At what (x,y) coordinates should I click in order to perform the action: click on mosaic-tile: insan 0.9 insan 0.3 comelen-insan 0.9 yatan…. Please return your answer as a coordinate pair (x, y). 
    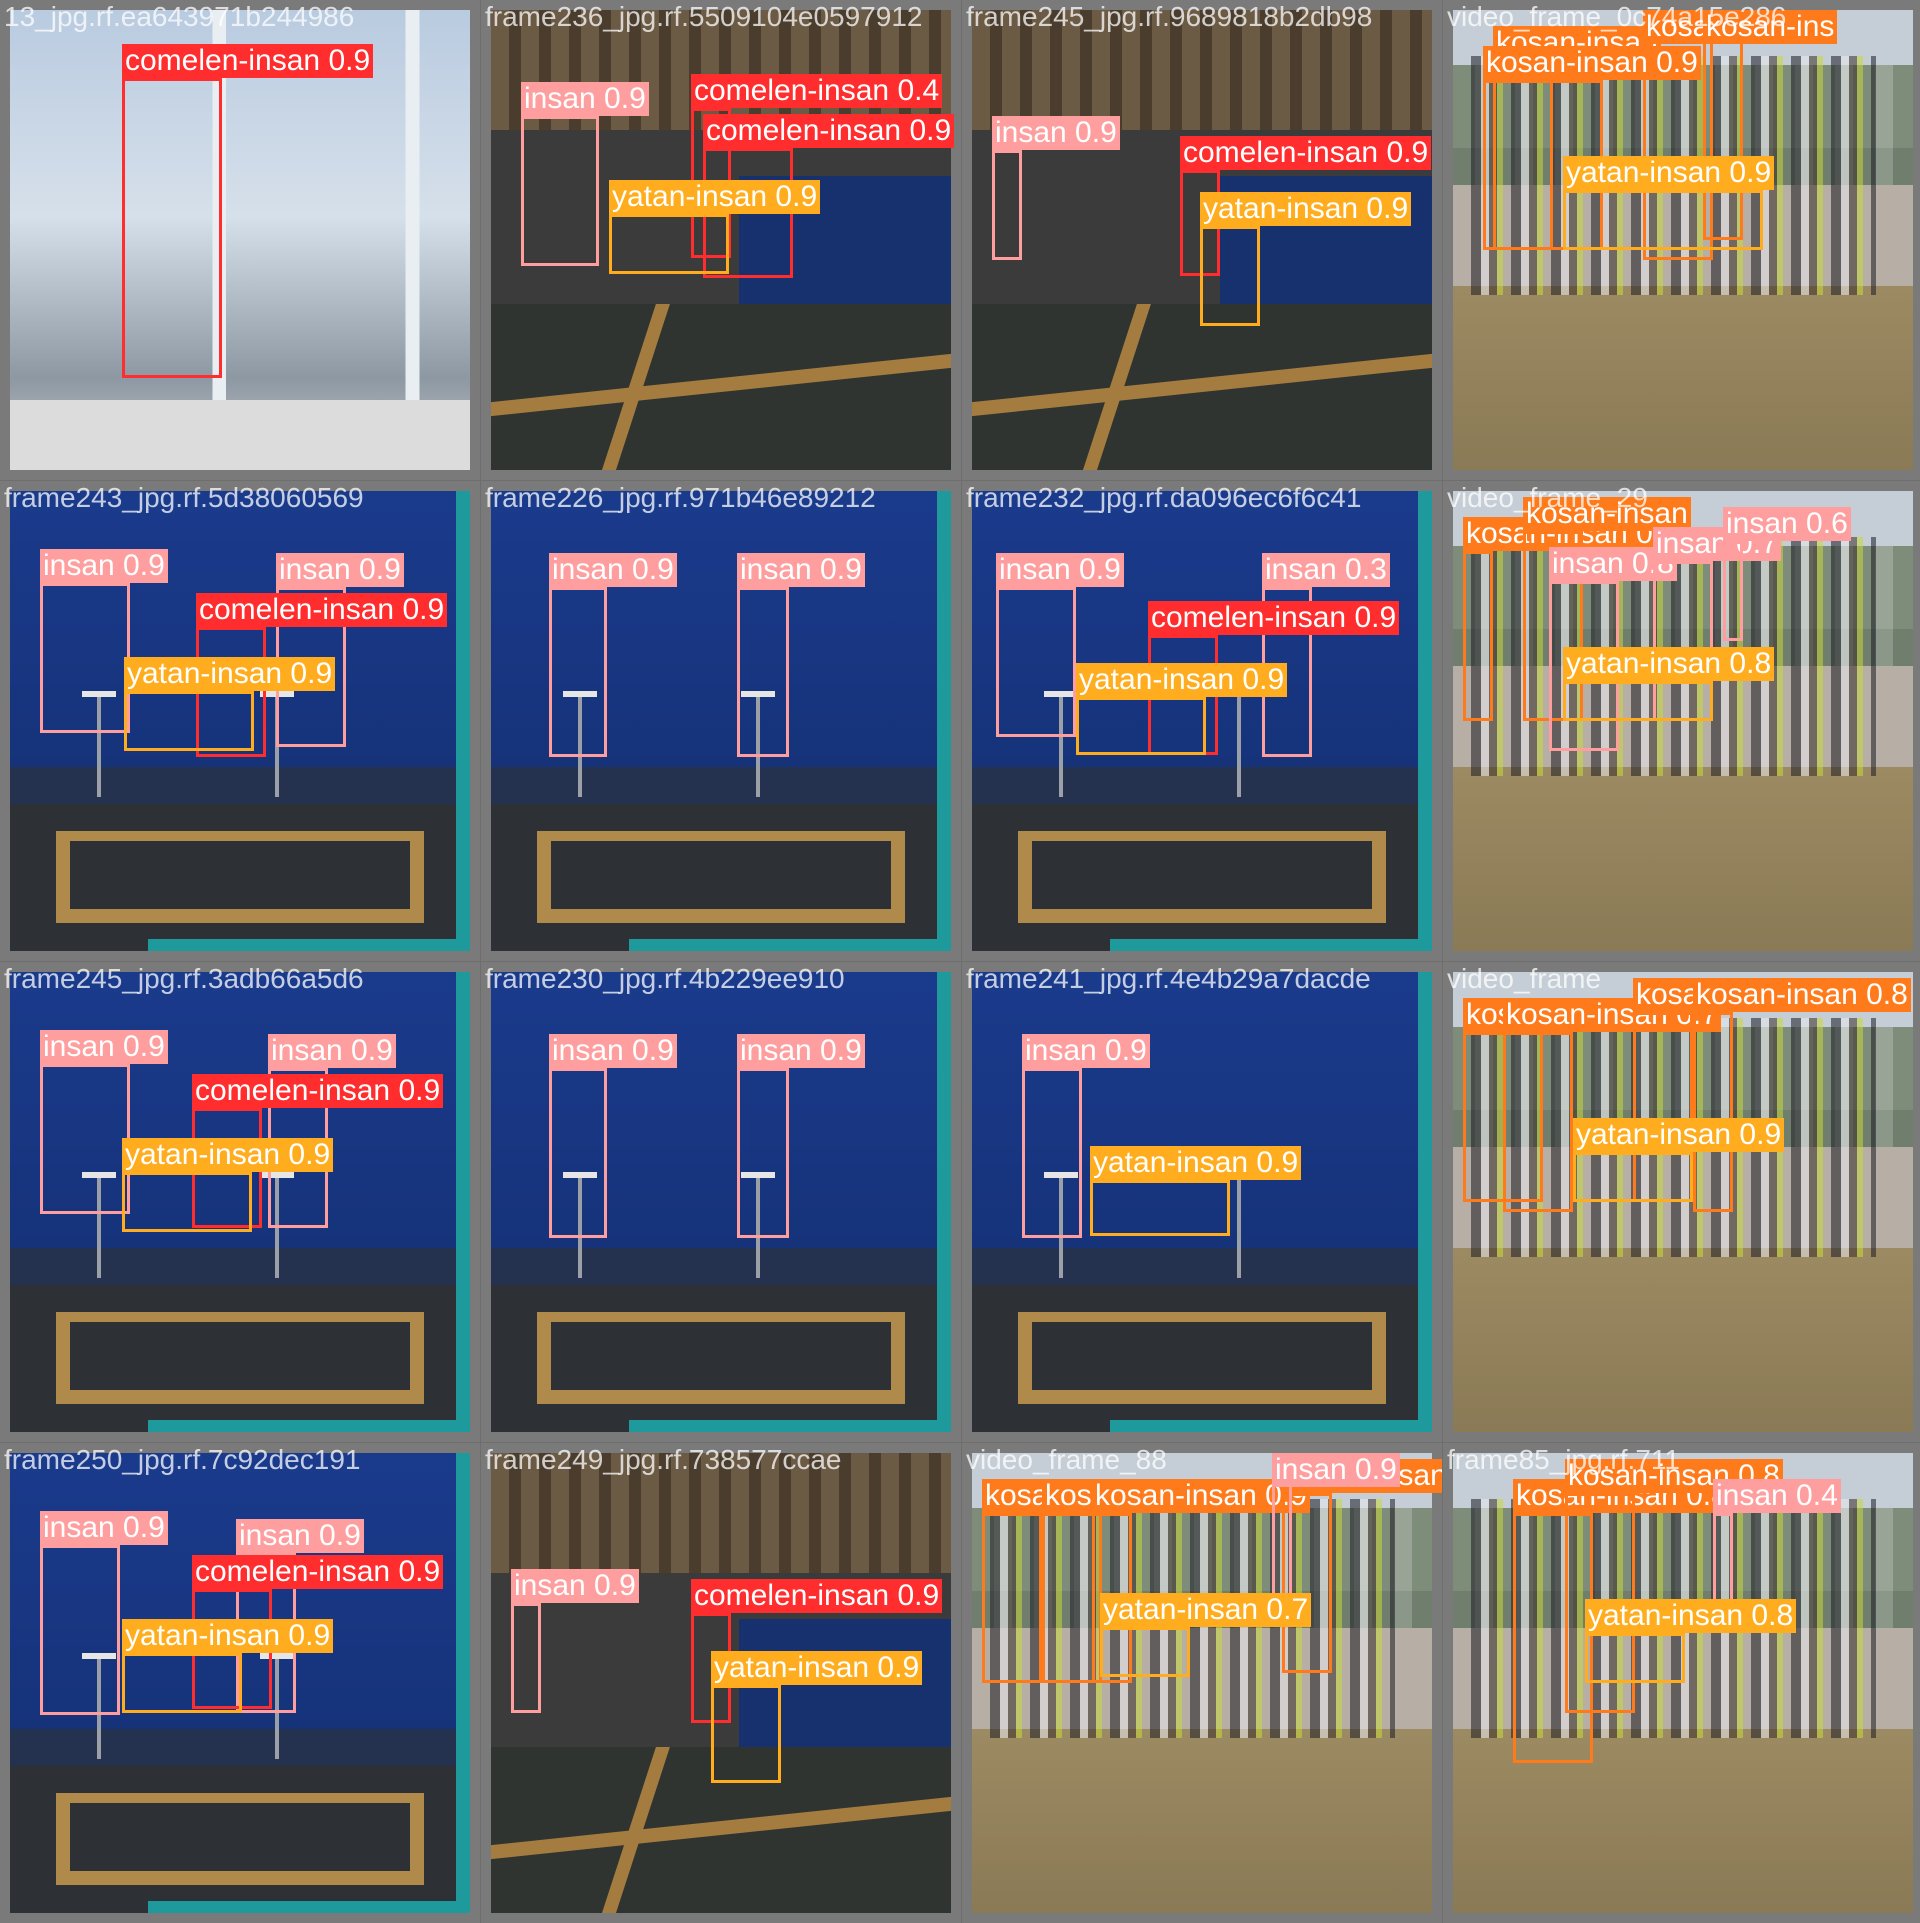
    Looking at the image, I should click on (1202, 721).